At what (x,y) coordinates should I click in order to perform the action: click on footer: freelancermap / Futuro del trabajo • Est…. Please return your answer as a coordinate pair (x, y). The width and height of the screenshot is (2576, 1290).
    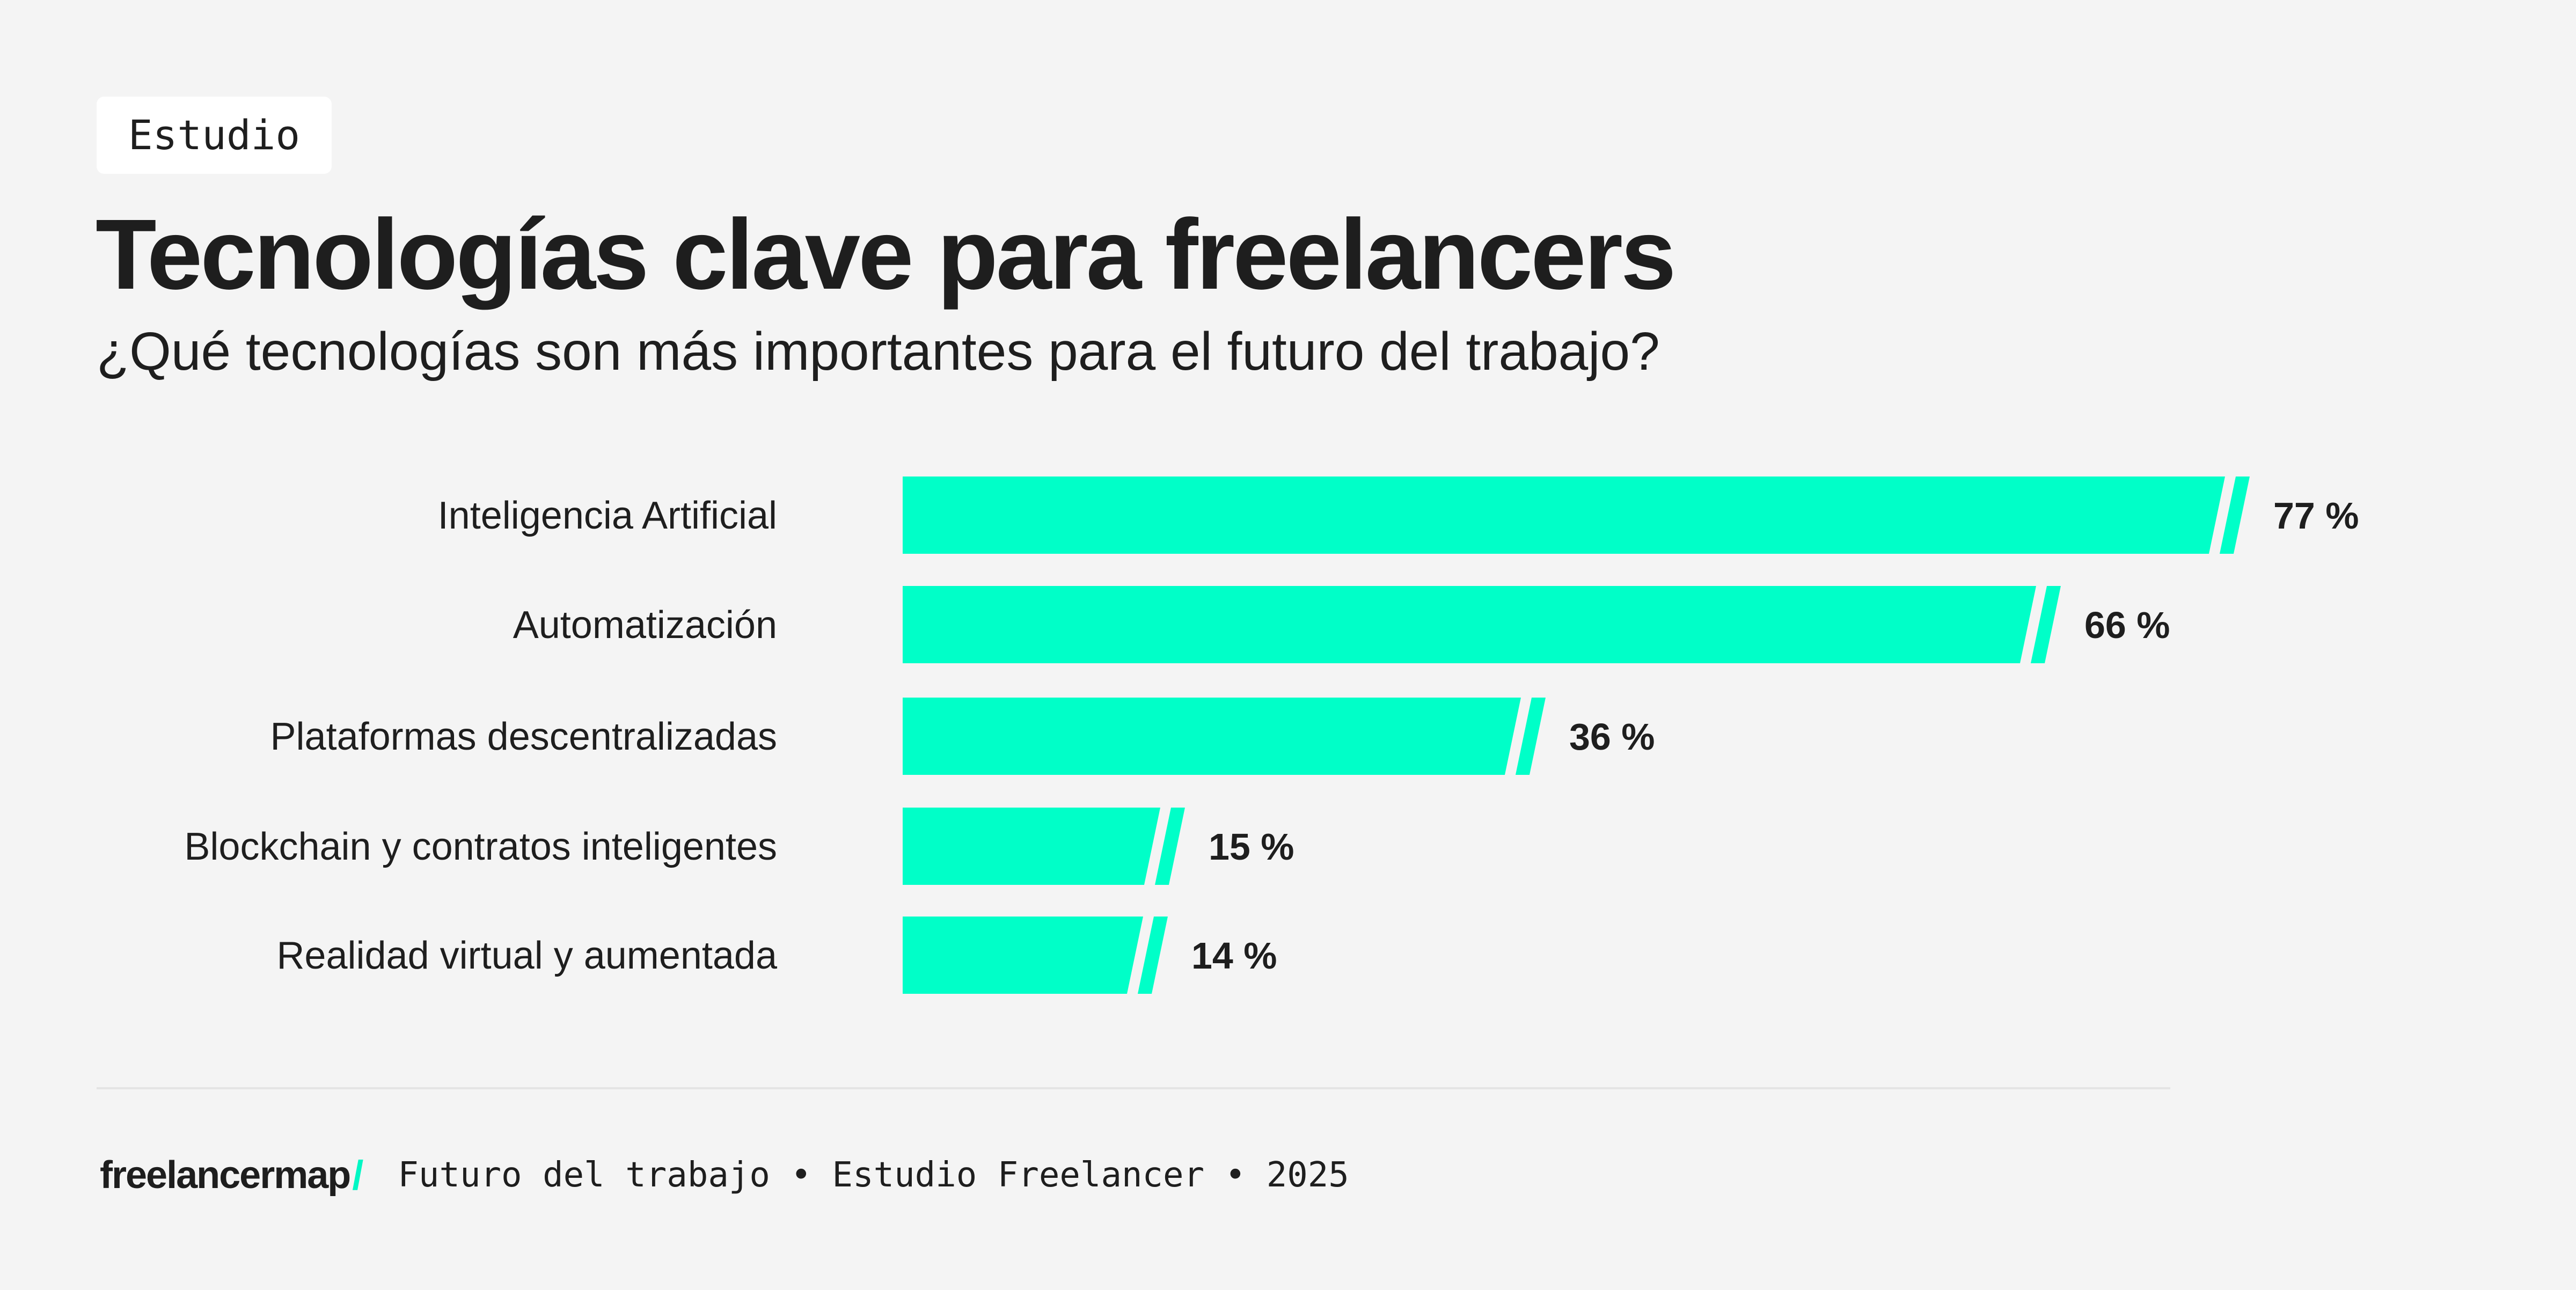
    Looking at the image, I should click on (724, 1175).